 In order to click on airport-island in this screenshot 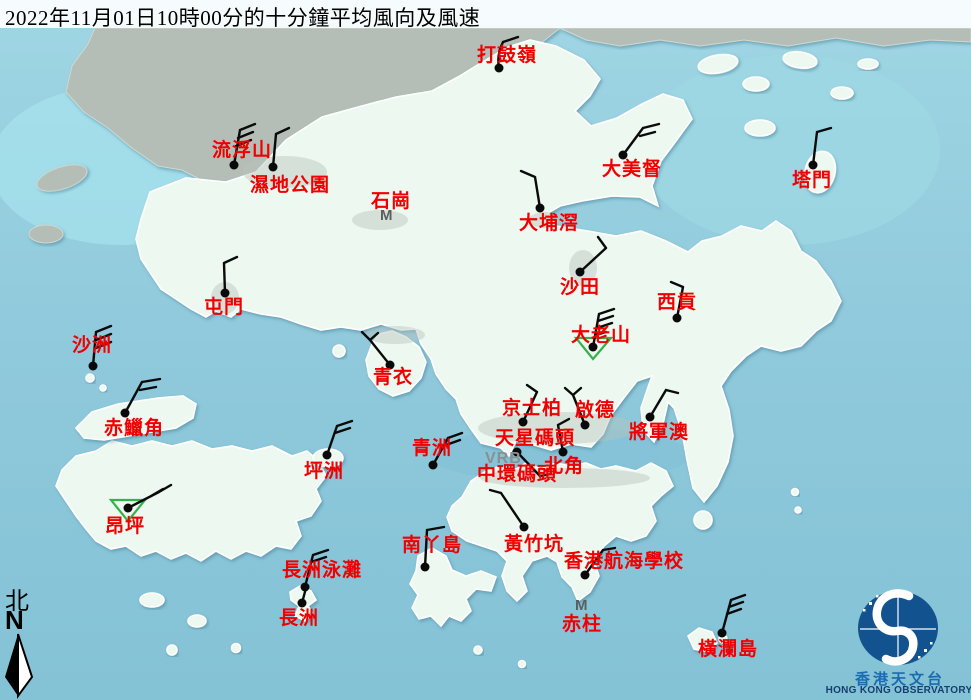, I will do `click(135, 418)`.